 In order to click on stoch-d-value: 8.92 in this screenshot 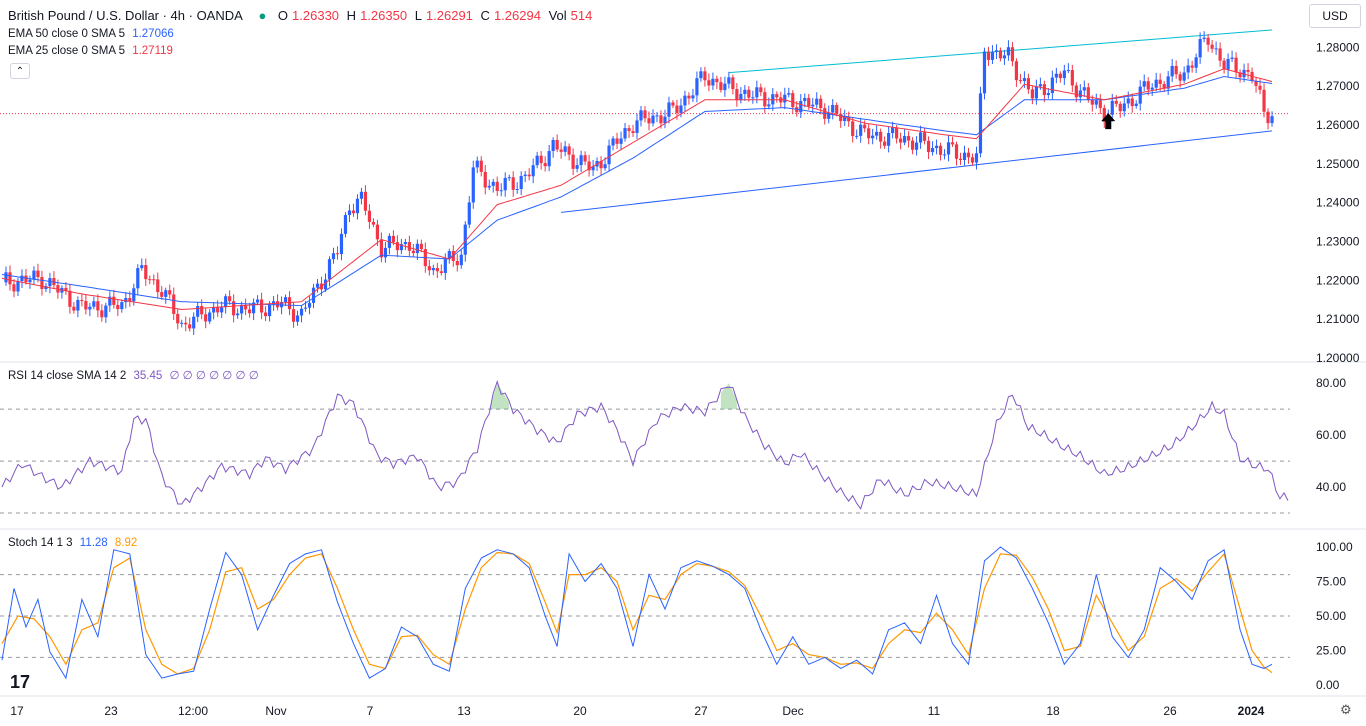, I will do `click(126, 543)`.